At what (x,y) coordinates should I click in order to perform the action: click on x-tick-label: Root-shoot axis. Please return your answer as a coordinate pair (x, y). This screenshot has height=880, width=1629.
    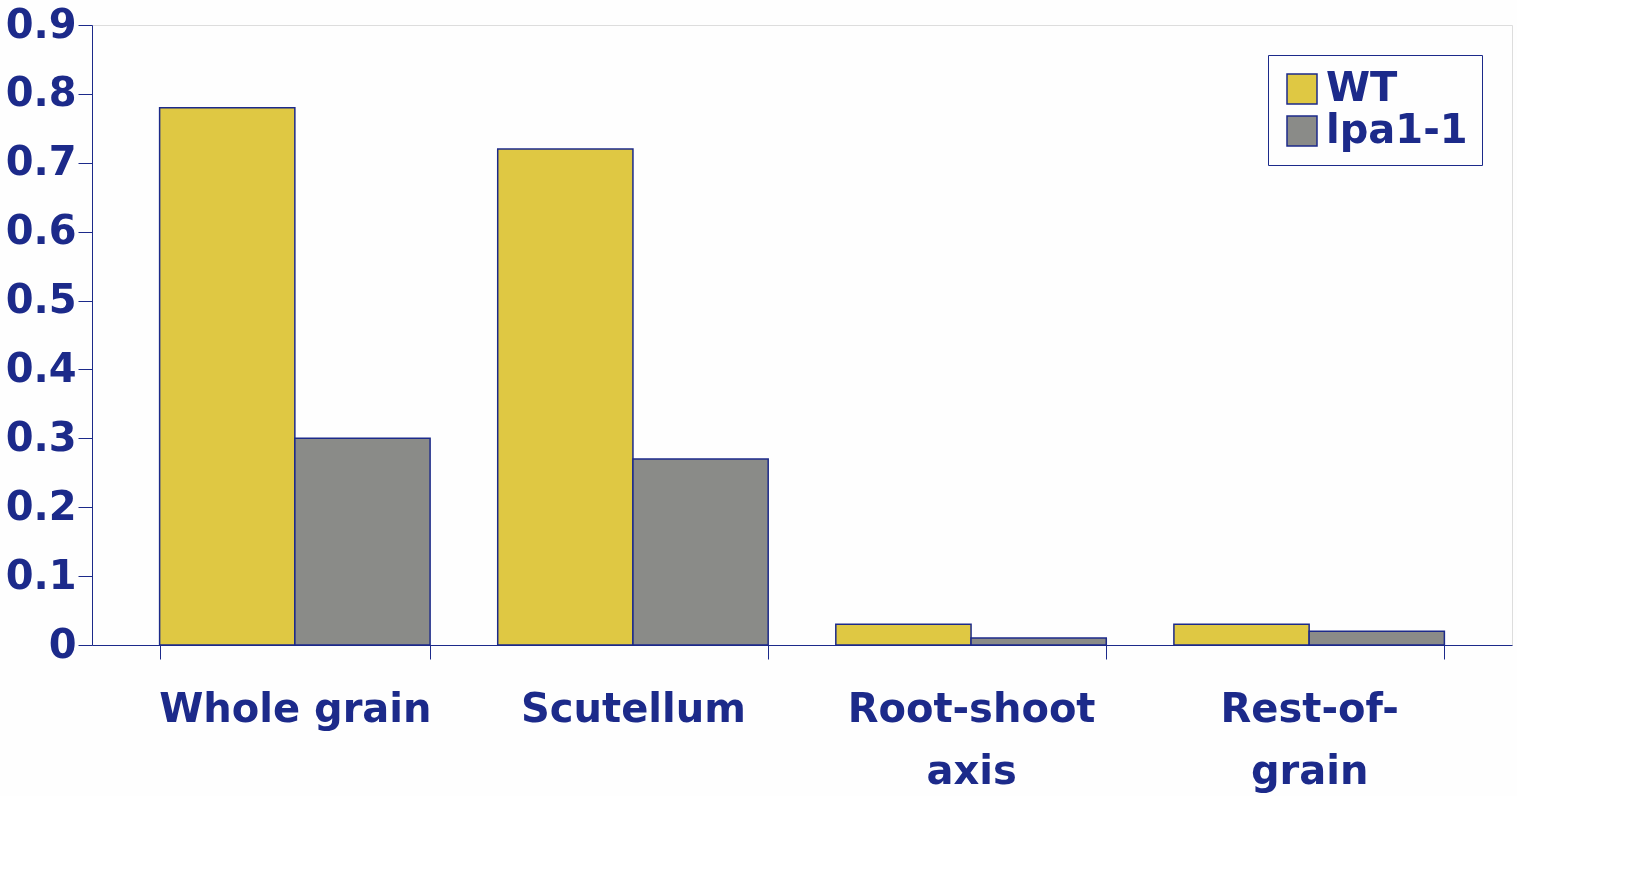
    Looking at the image, I should click on (971, 738).